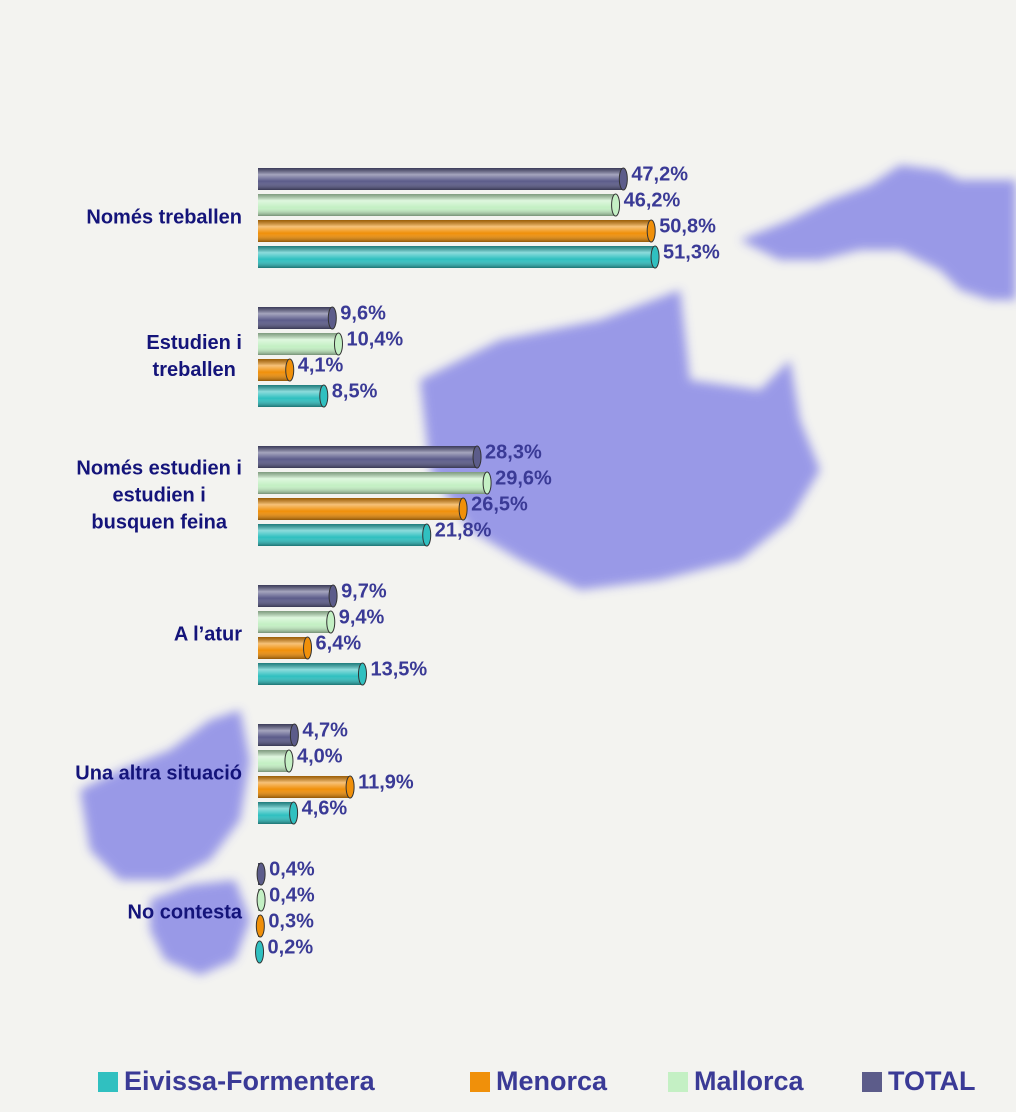 This screenshot has width=1016, height=1112. I want to click on value-label: 4,1%, so click(321, 365).